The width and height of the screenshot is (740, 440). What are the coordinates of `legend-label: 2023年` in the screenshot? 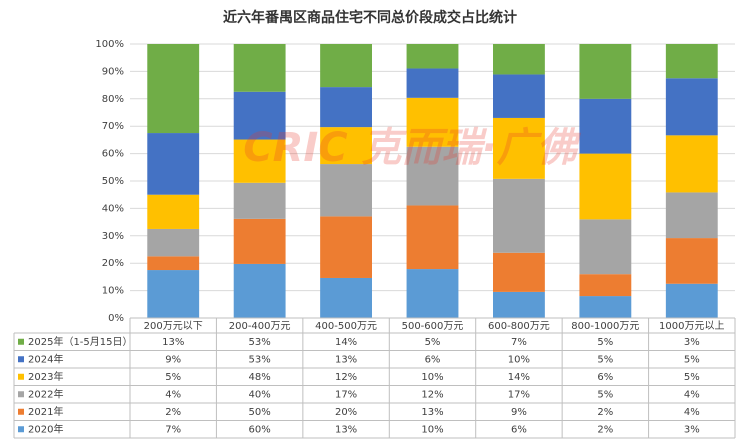 It's located at (45, 376).